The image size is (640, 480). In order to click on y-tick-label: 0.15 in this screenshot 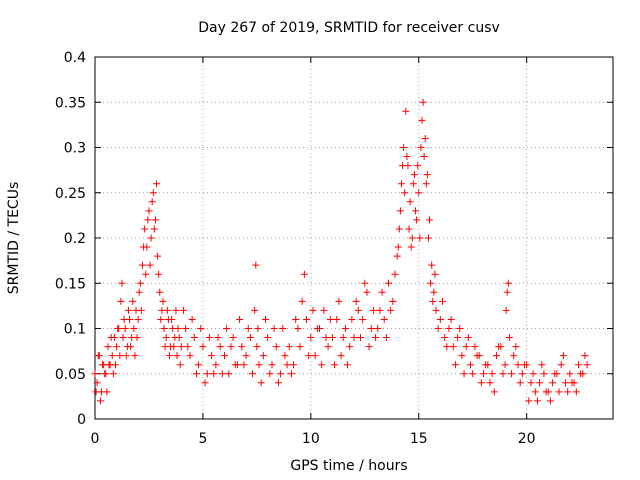, I will do `click(70, 284)`.